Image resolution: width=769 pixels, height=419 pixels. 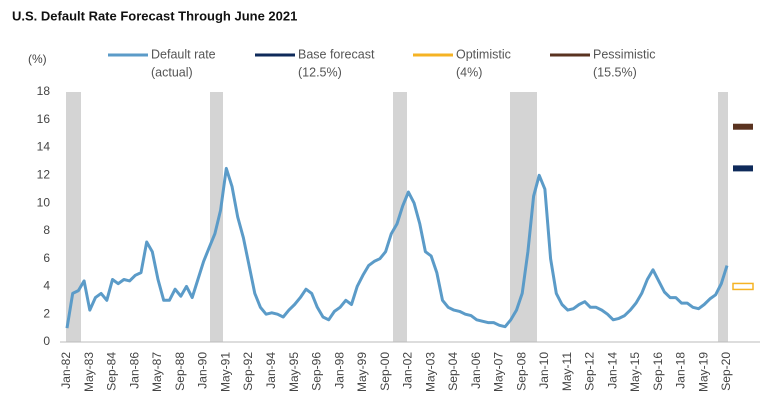 I want to click on y-axis-label: (%), so click(x=37, y=59).